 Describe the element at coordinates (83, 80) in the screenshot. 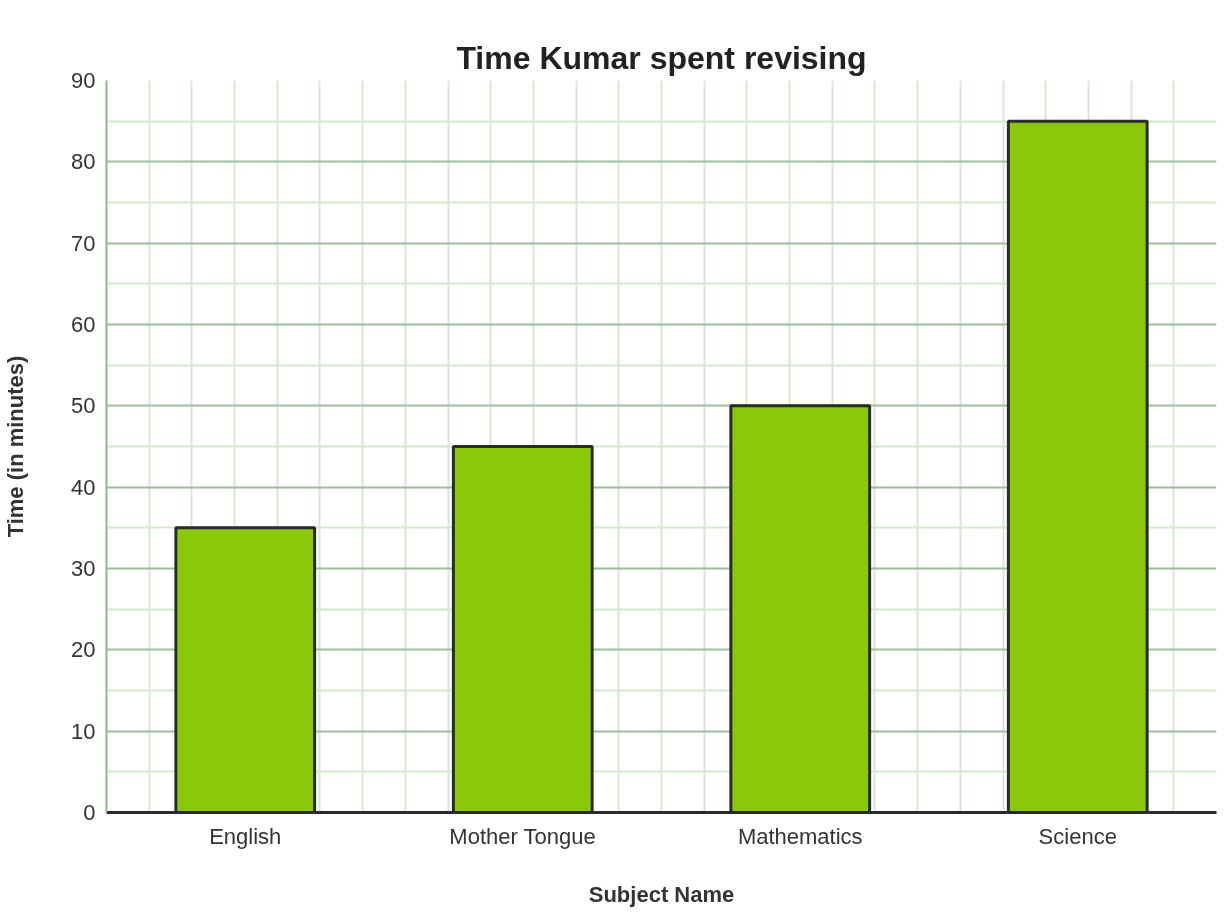

I see `y-tick-label: 90` at that location.